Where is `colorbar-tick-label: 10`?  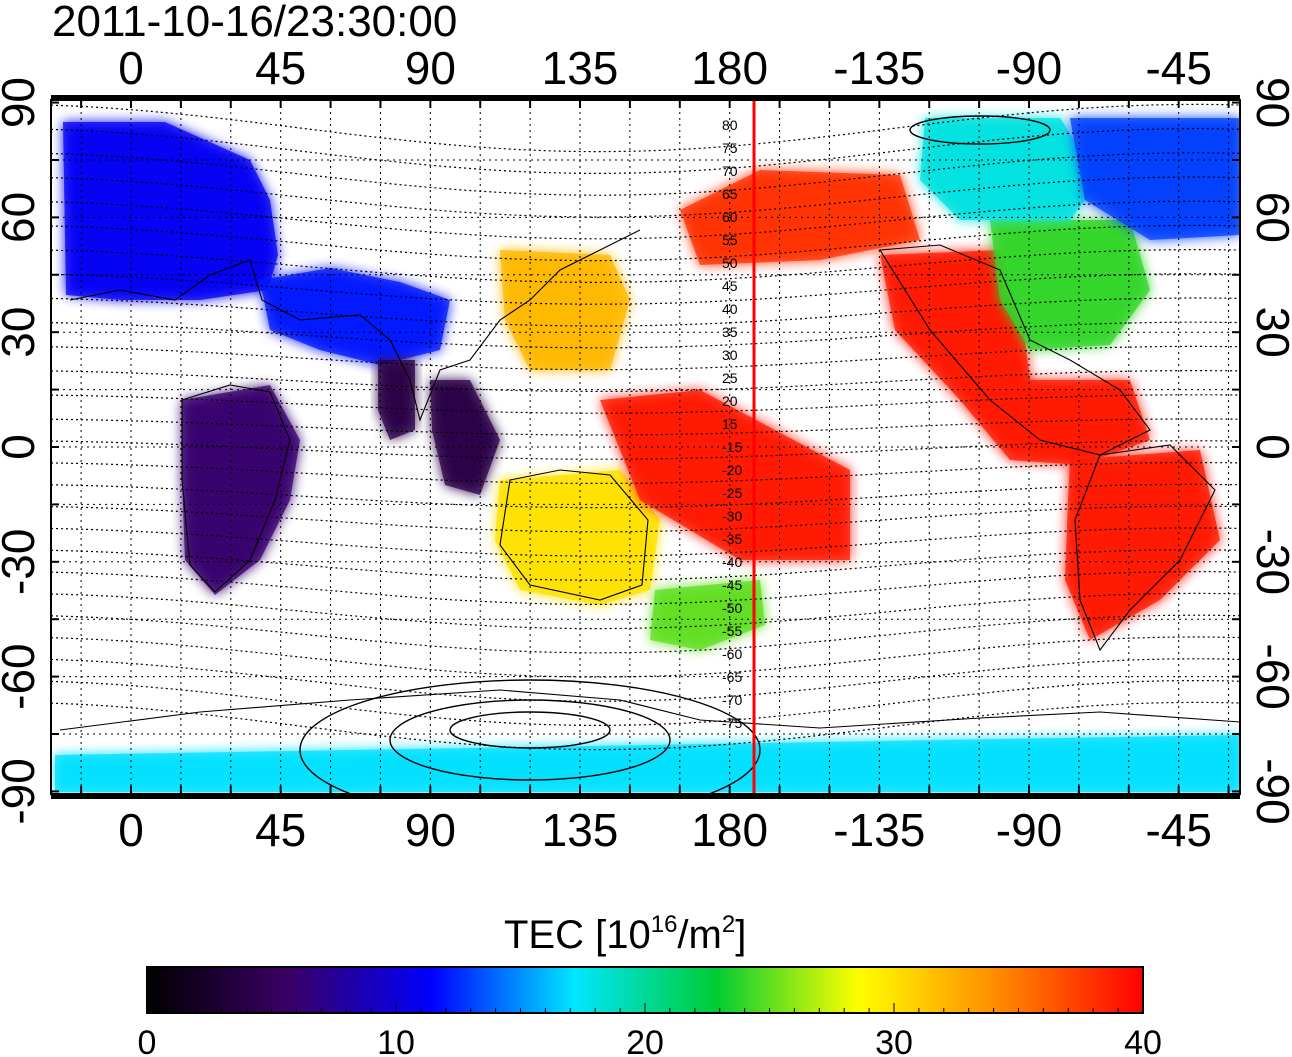
colorbar-tick-label: 10 is located at coordinates (396, 1040).